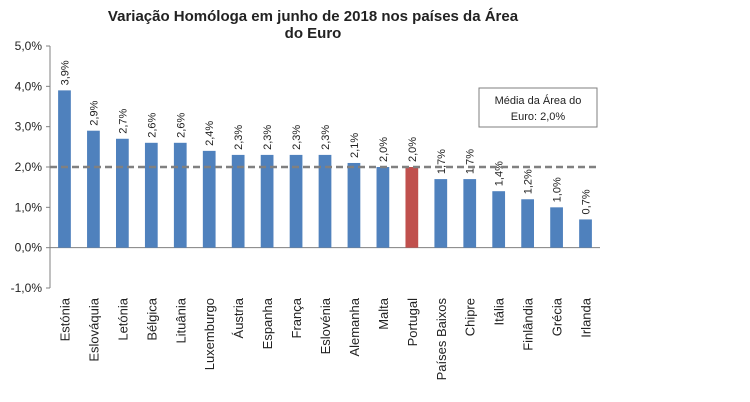 Image resolution: width=750 pixels, height=402 pixels. What do you see at coordinates (64, 319) in the screenshot?
I see `x-tick-label: Estónia` at bounding box center [64, 319].